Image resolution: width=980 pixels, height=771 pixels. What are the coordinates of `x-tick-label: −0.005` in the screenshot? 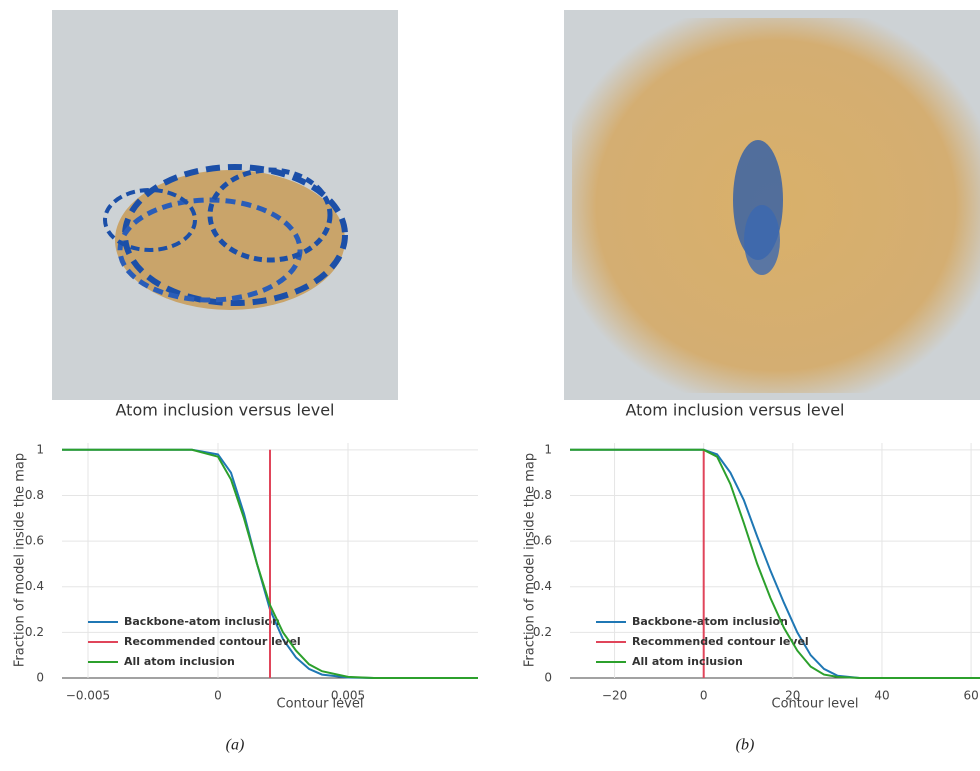 It's located at (88, 696).